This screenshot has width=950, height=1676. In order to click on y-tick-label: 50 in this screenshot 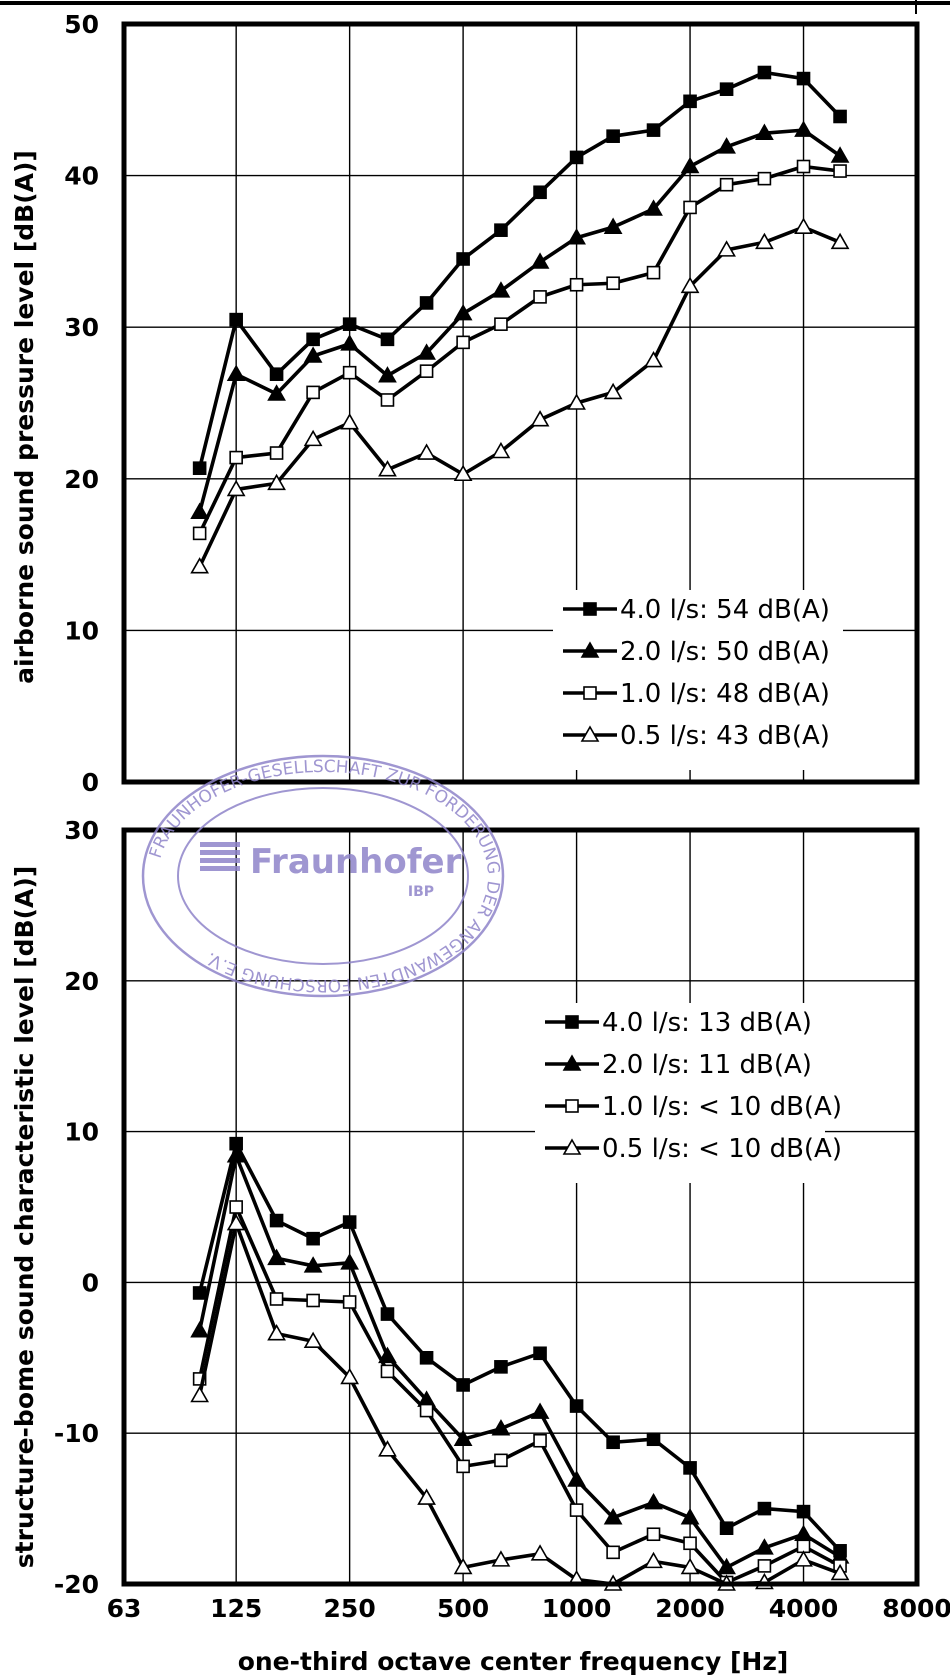, I will do `click(81, 24)`.